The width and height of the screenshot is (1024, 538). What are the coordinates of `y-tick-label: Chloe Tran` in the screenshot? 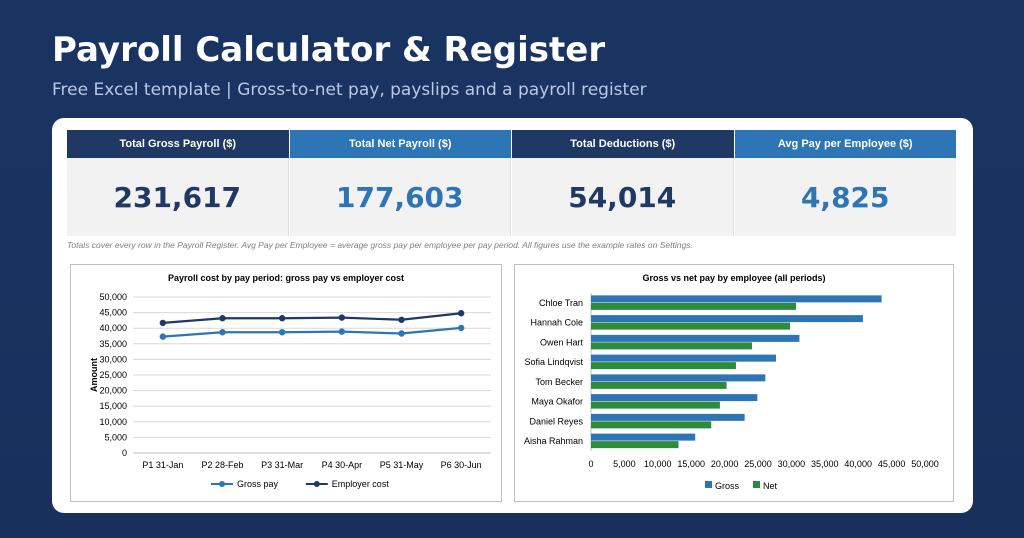 It's located at (561, 303).